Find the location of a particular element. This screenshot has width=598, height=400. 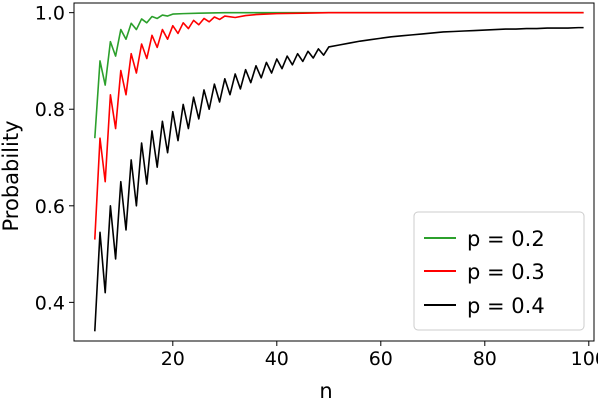

y-tick-label: 0.6 is located at coordinates (50, 207).